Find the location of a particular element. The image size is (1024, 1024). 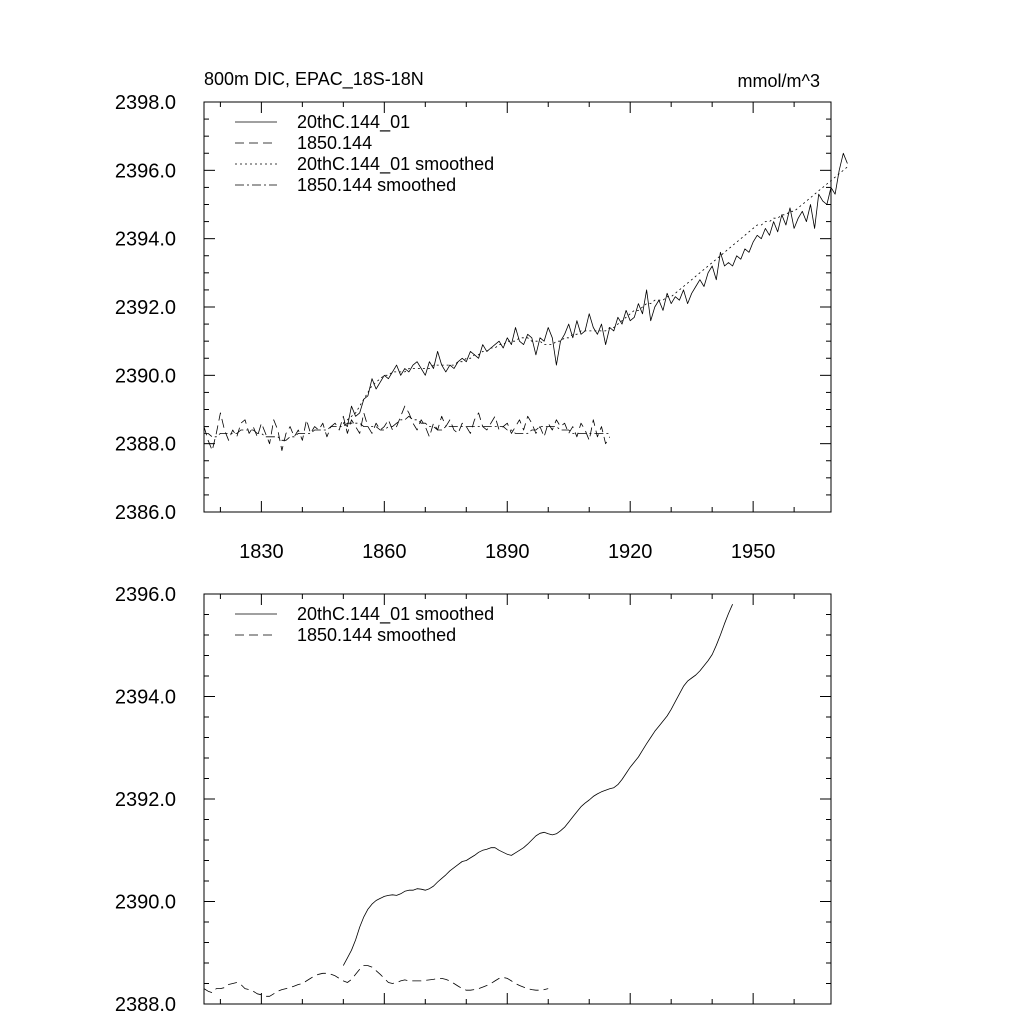

bottom-legend-label-1: 1850.144 smoothed is located at coordinates (376, 635).